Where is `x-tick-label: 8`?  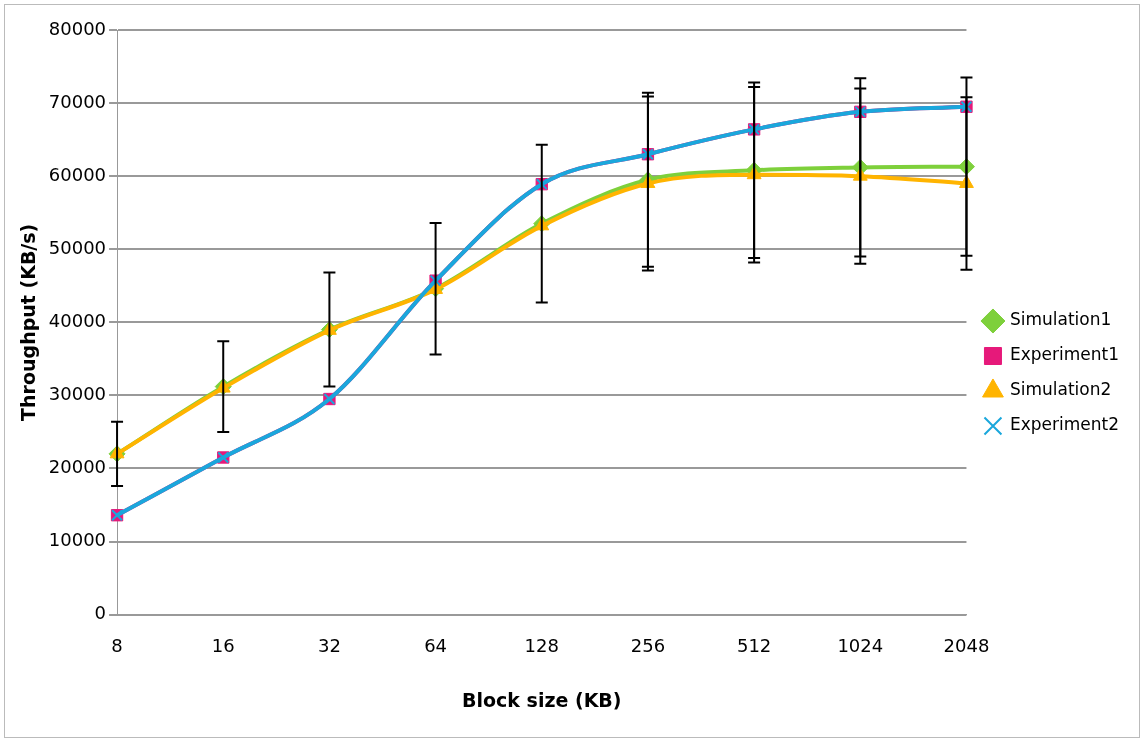
x-tick-label: 8 is located at coordinates (117, 646).